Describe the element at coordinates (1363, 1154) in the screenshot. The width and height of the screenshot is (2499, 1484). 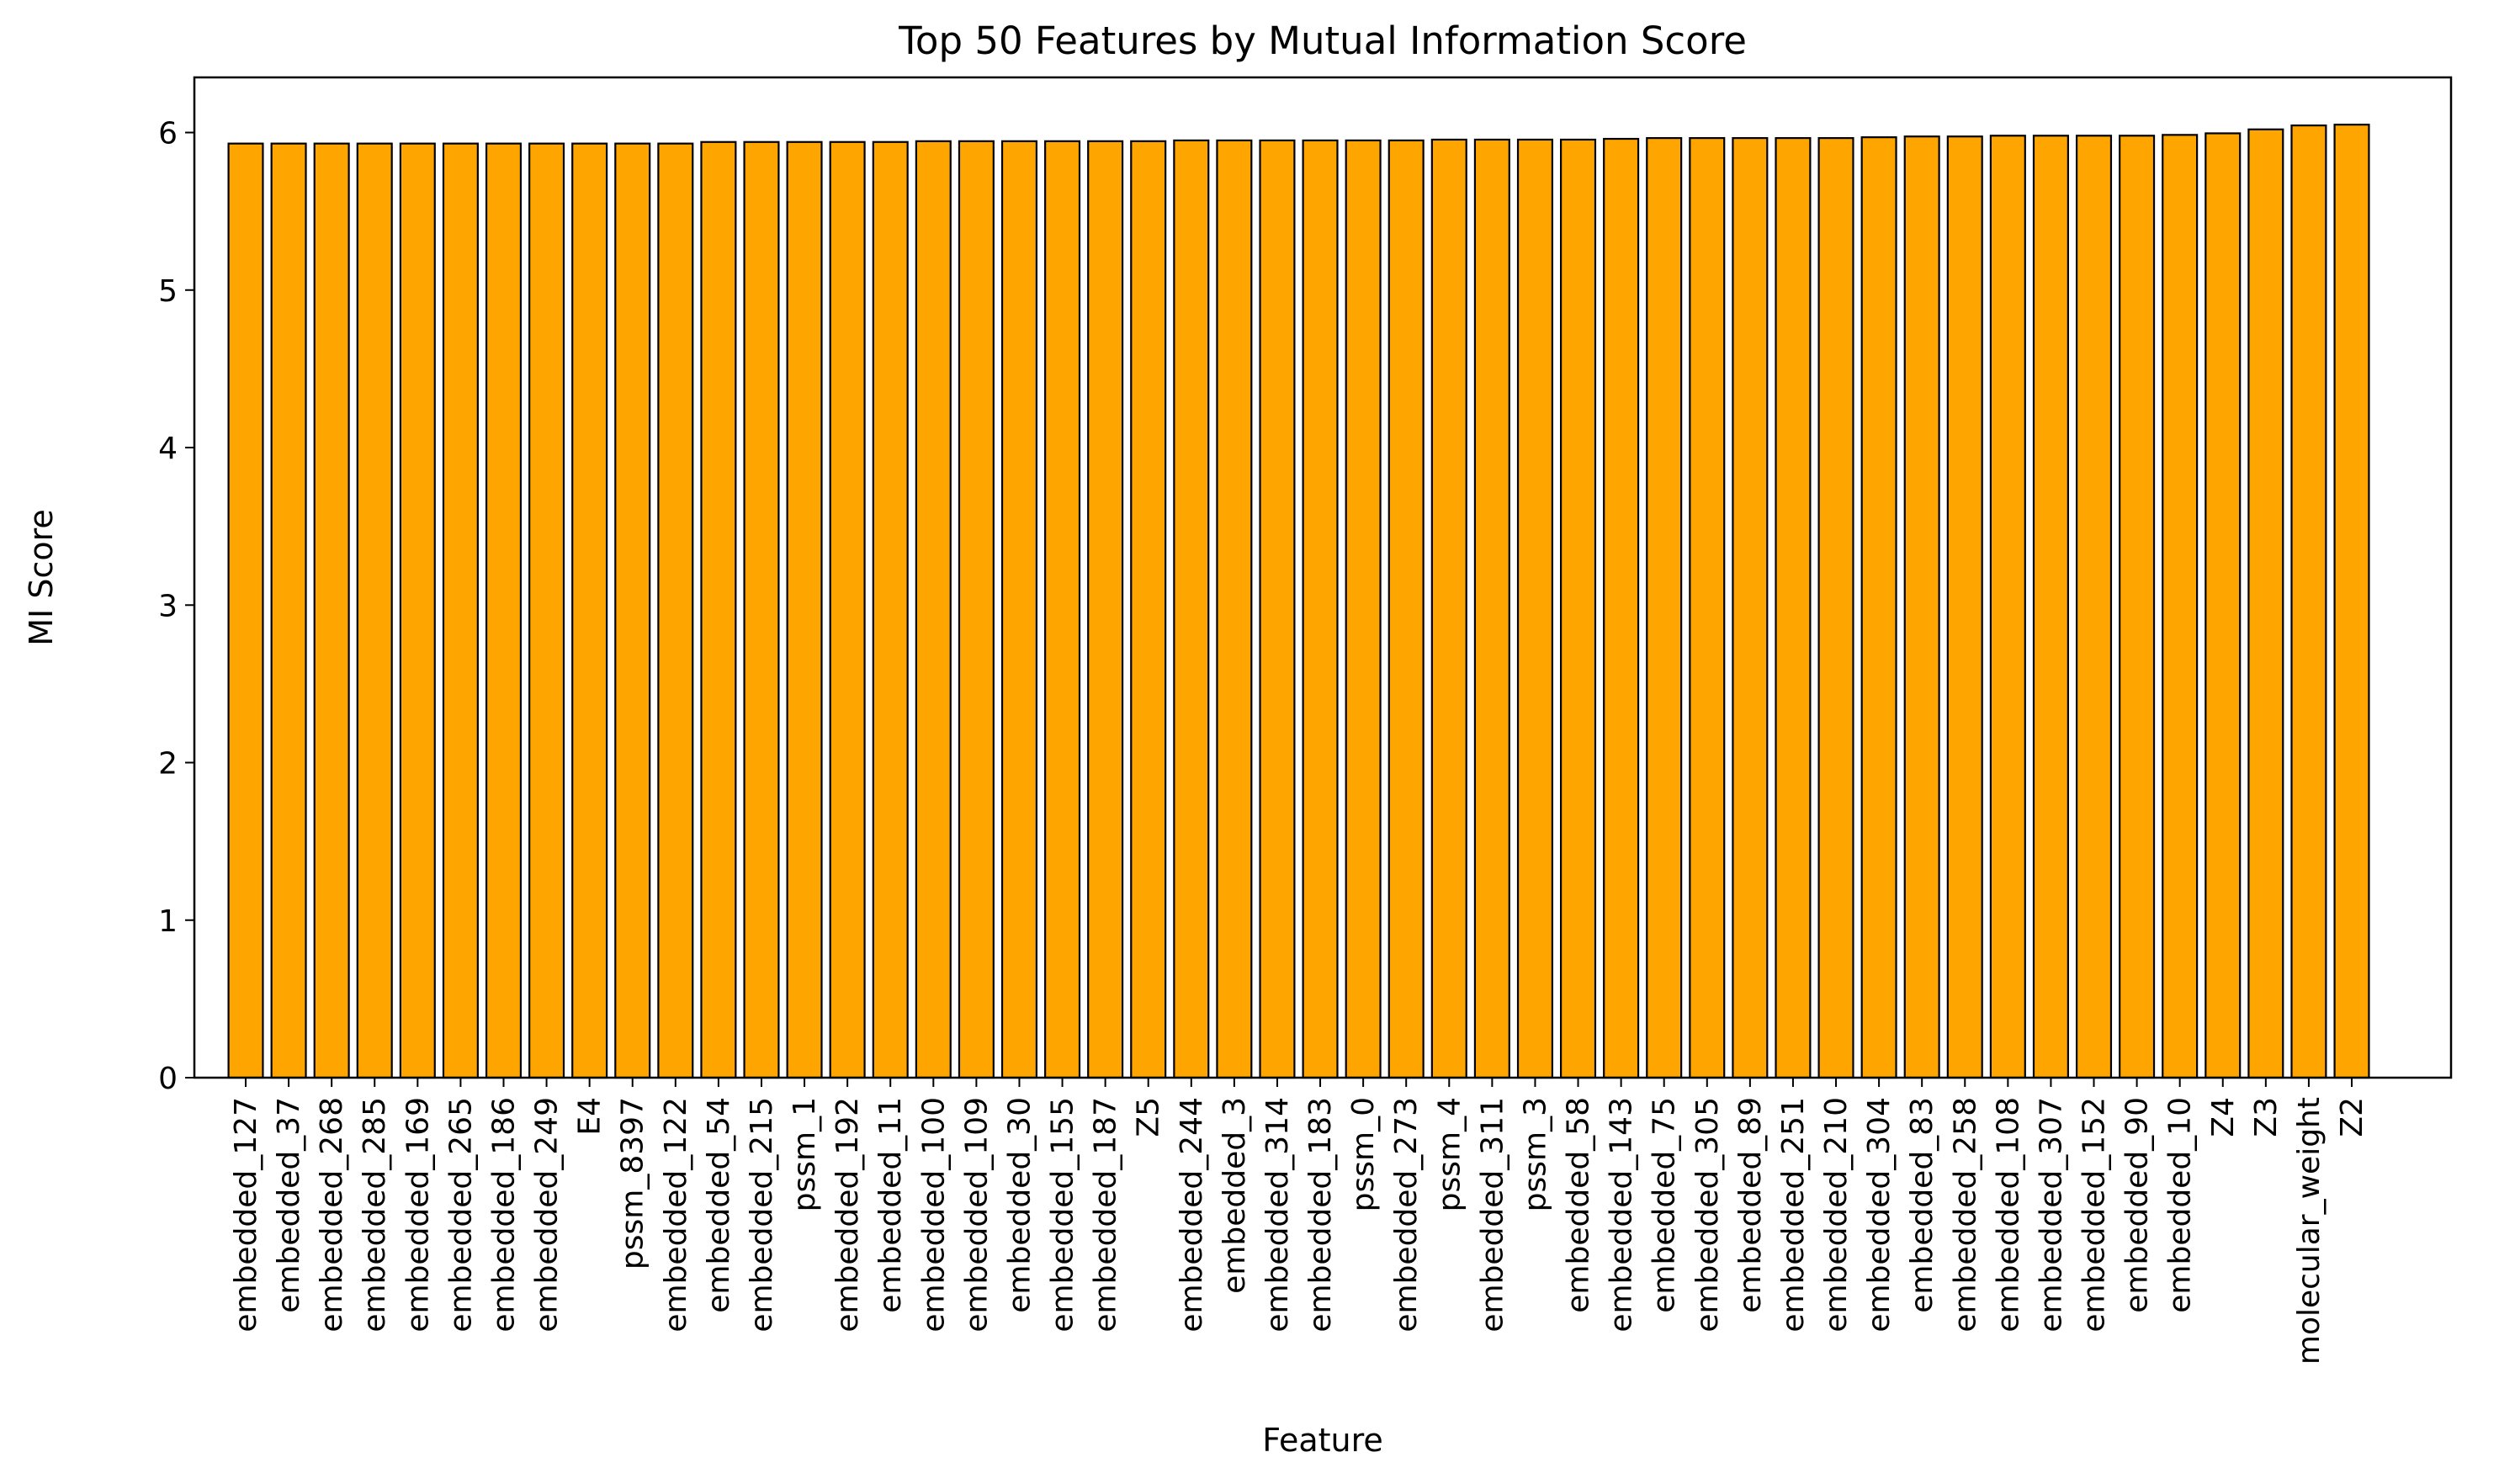
I see `x-tick-label: pssm_0` at that location.